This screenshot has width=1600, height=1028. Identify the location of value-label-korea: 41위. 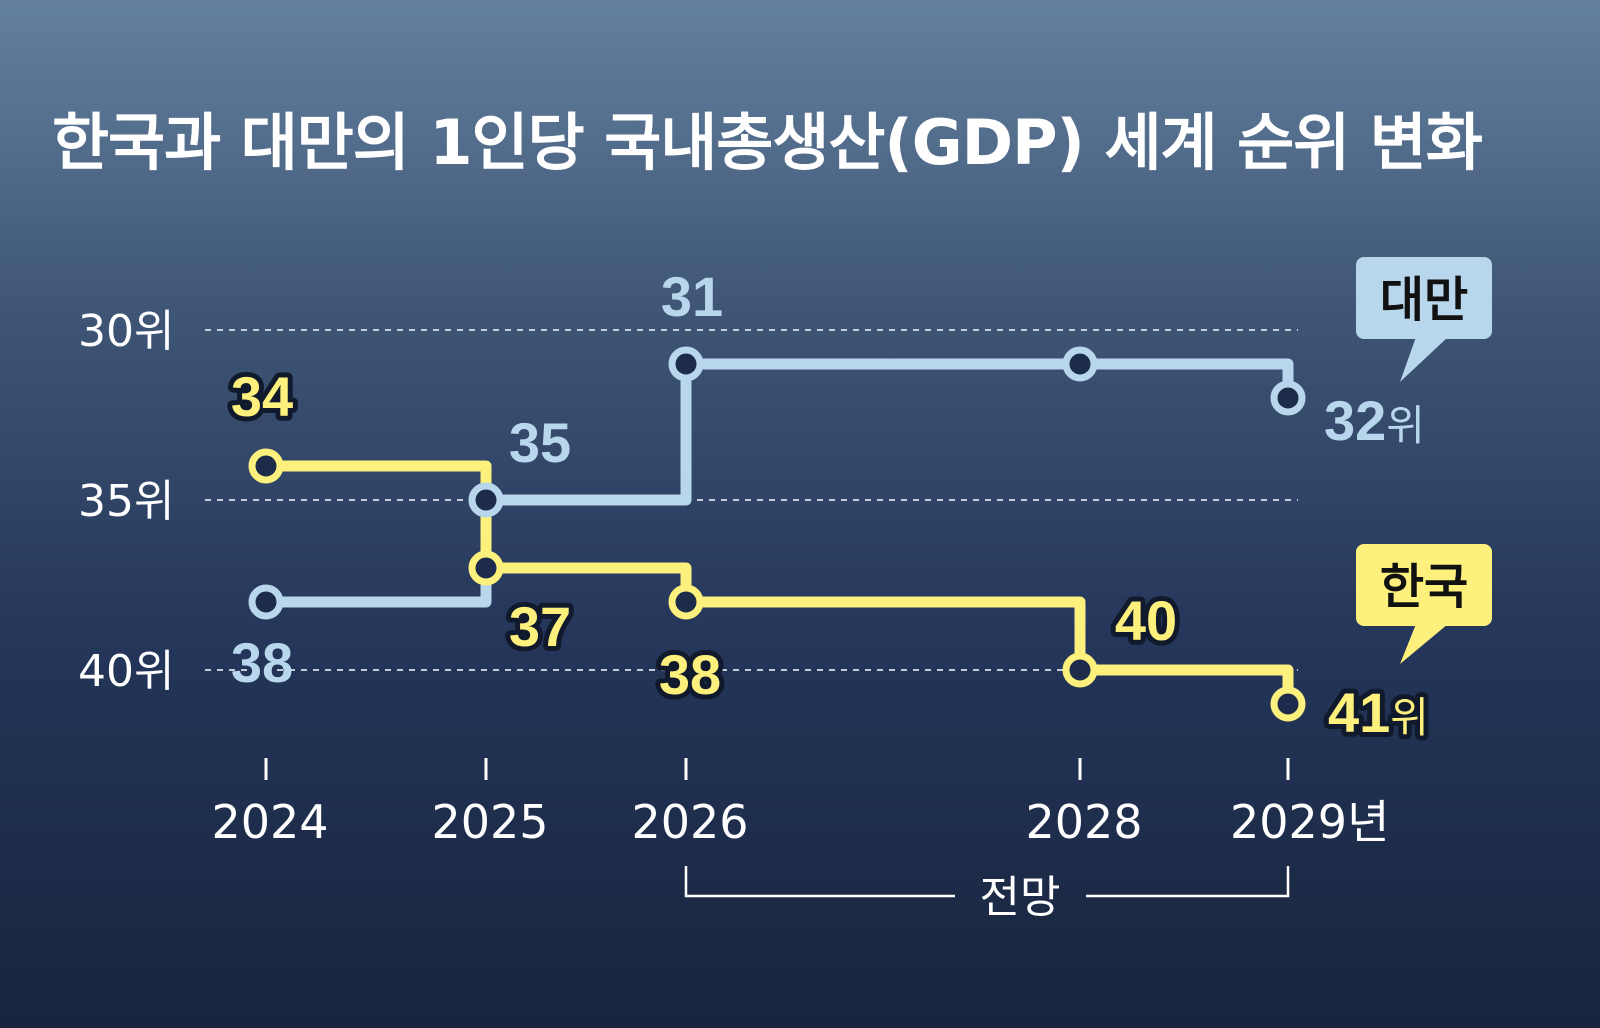
(1378, 712).